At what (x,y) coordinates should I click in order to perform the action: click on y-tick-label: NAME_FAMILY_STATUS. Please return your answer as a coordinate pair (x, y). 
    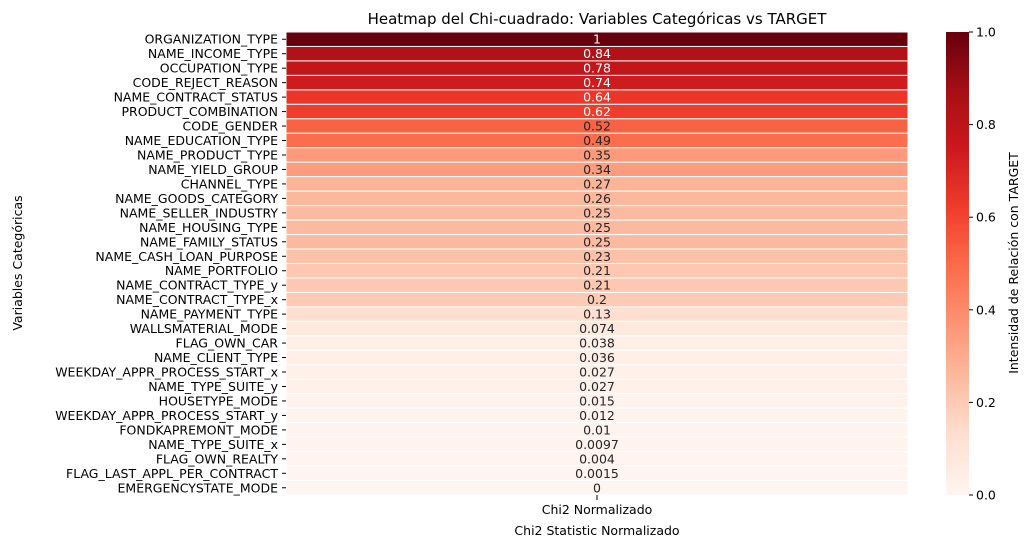
    Looking at the image, I should click on (209, 241).